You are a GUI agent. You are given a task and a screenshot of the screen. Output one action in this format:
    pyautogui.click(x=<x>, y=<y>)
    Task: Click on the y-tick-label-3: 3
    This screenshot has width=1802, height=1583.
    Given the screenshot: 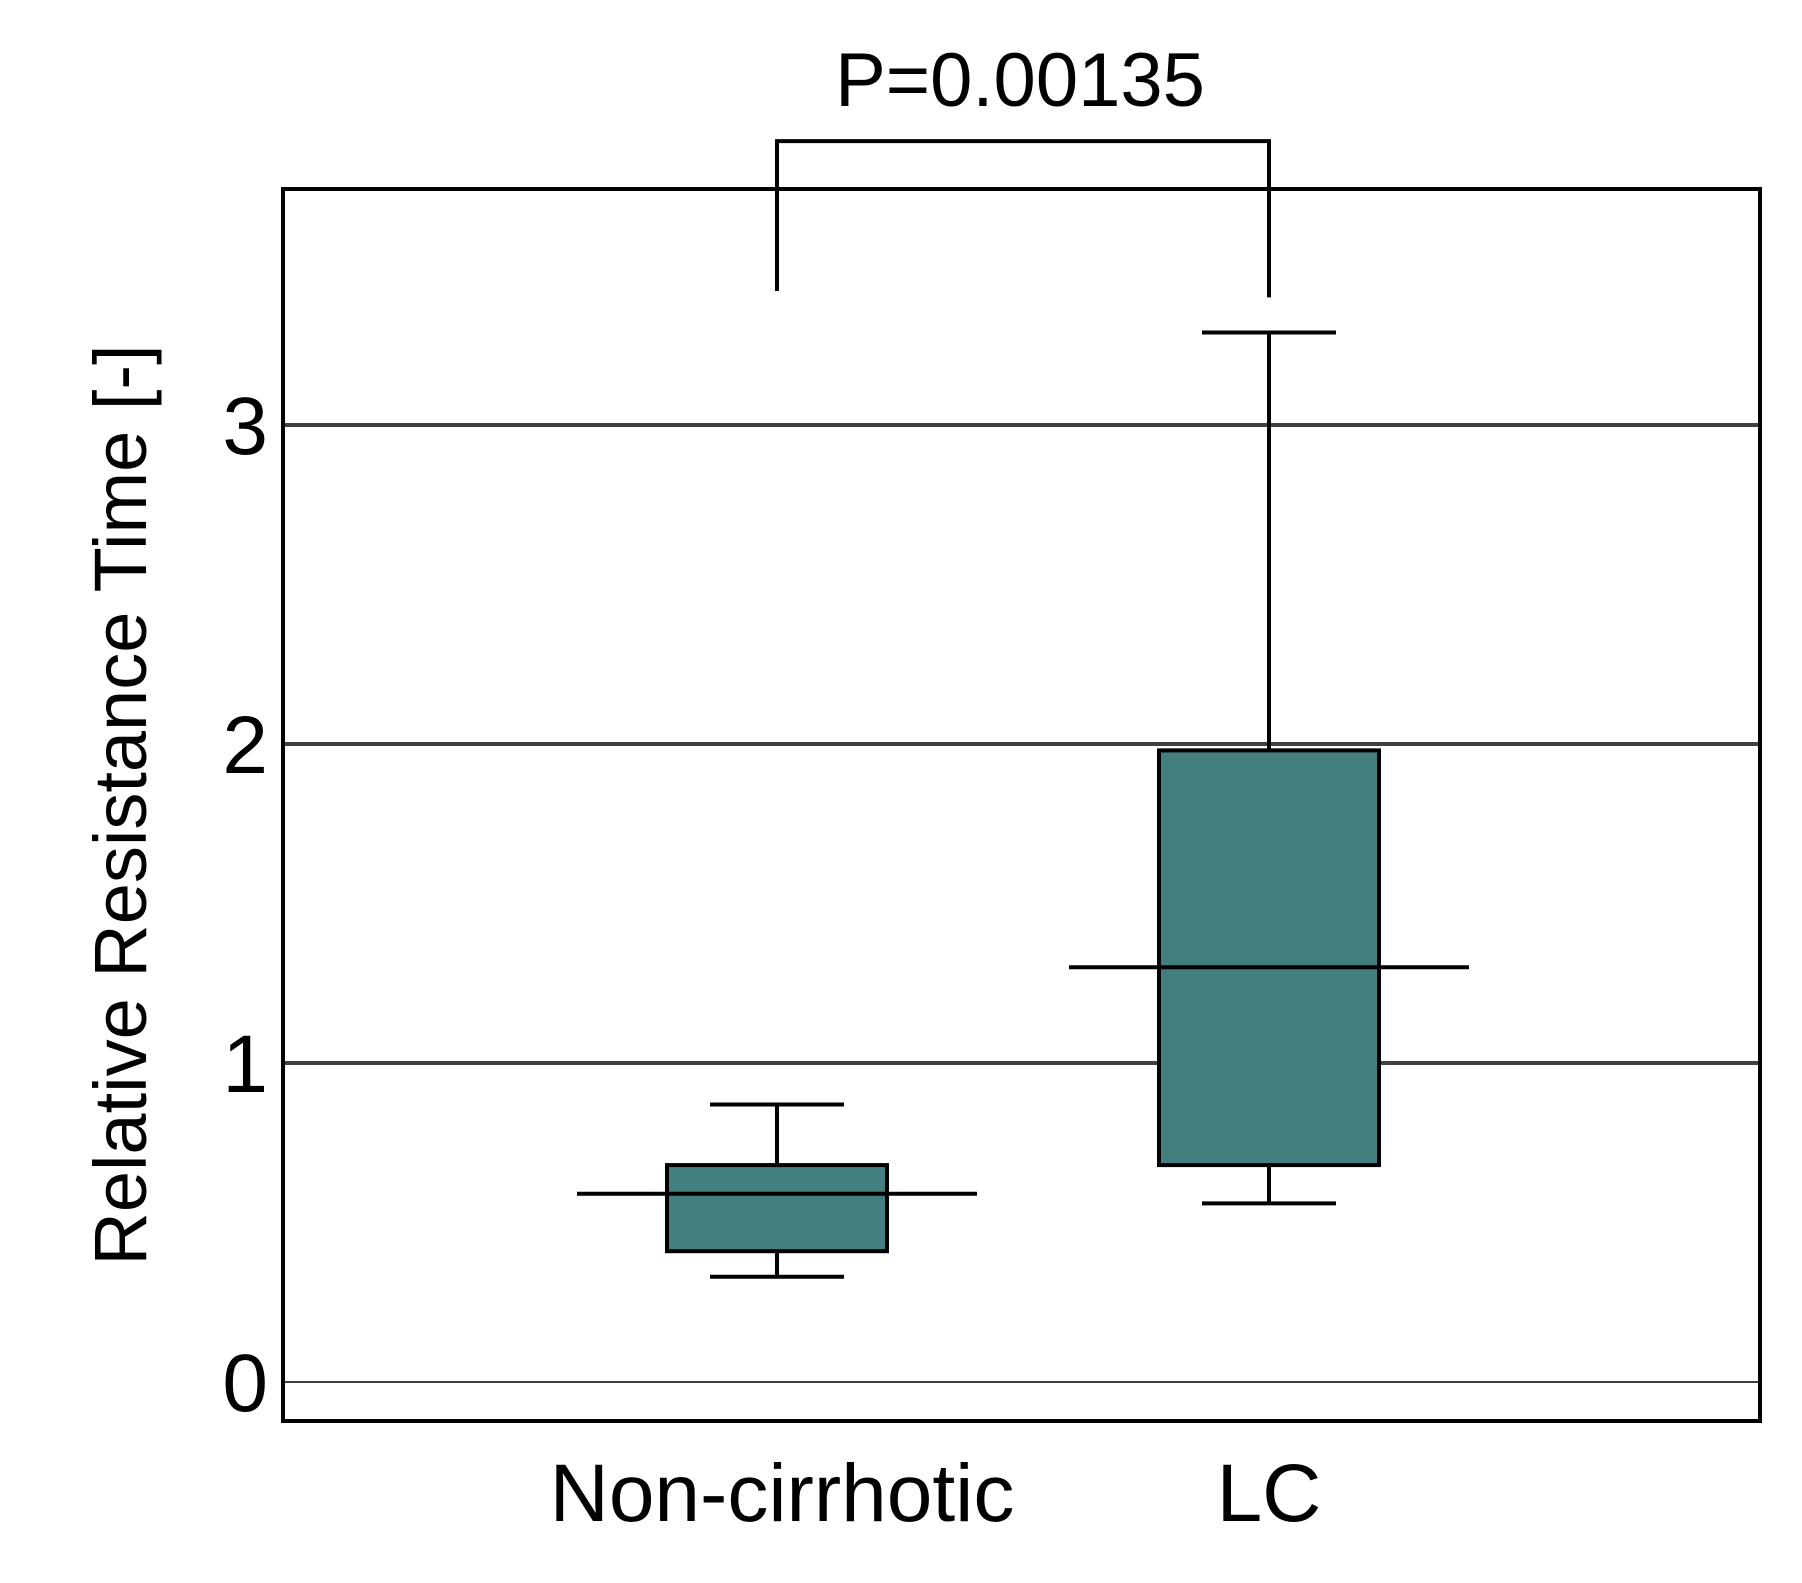 What is the action you would take?
    pyautogui.click(x=245, y=426)
    